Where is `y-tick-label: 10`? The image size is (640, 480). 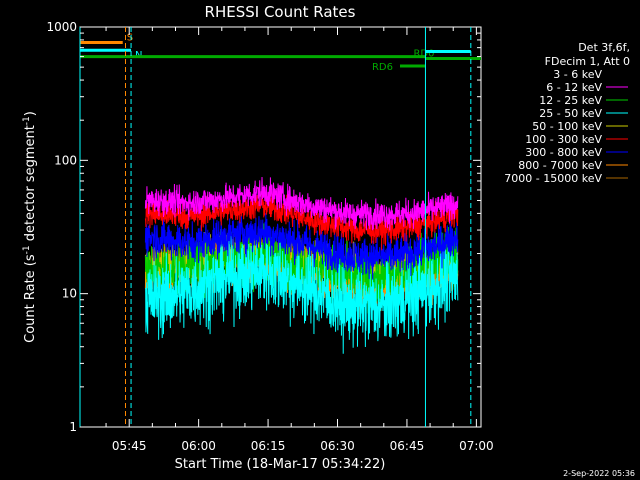 y-tick-label: 10 is located at coordinates (69, 294).